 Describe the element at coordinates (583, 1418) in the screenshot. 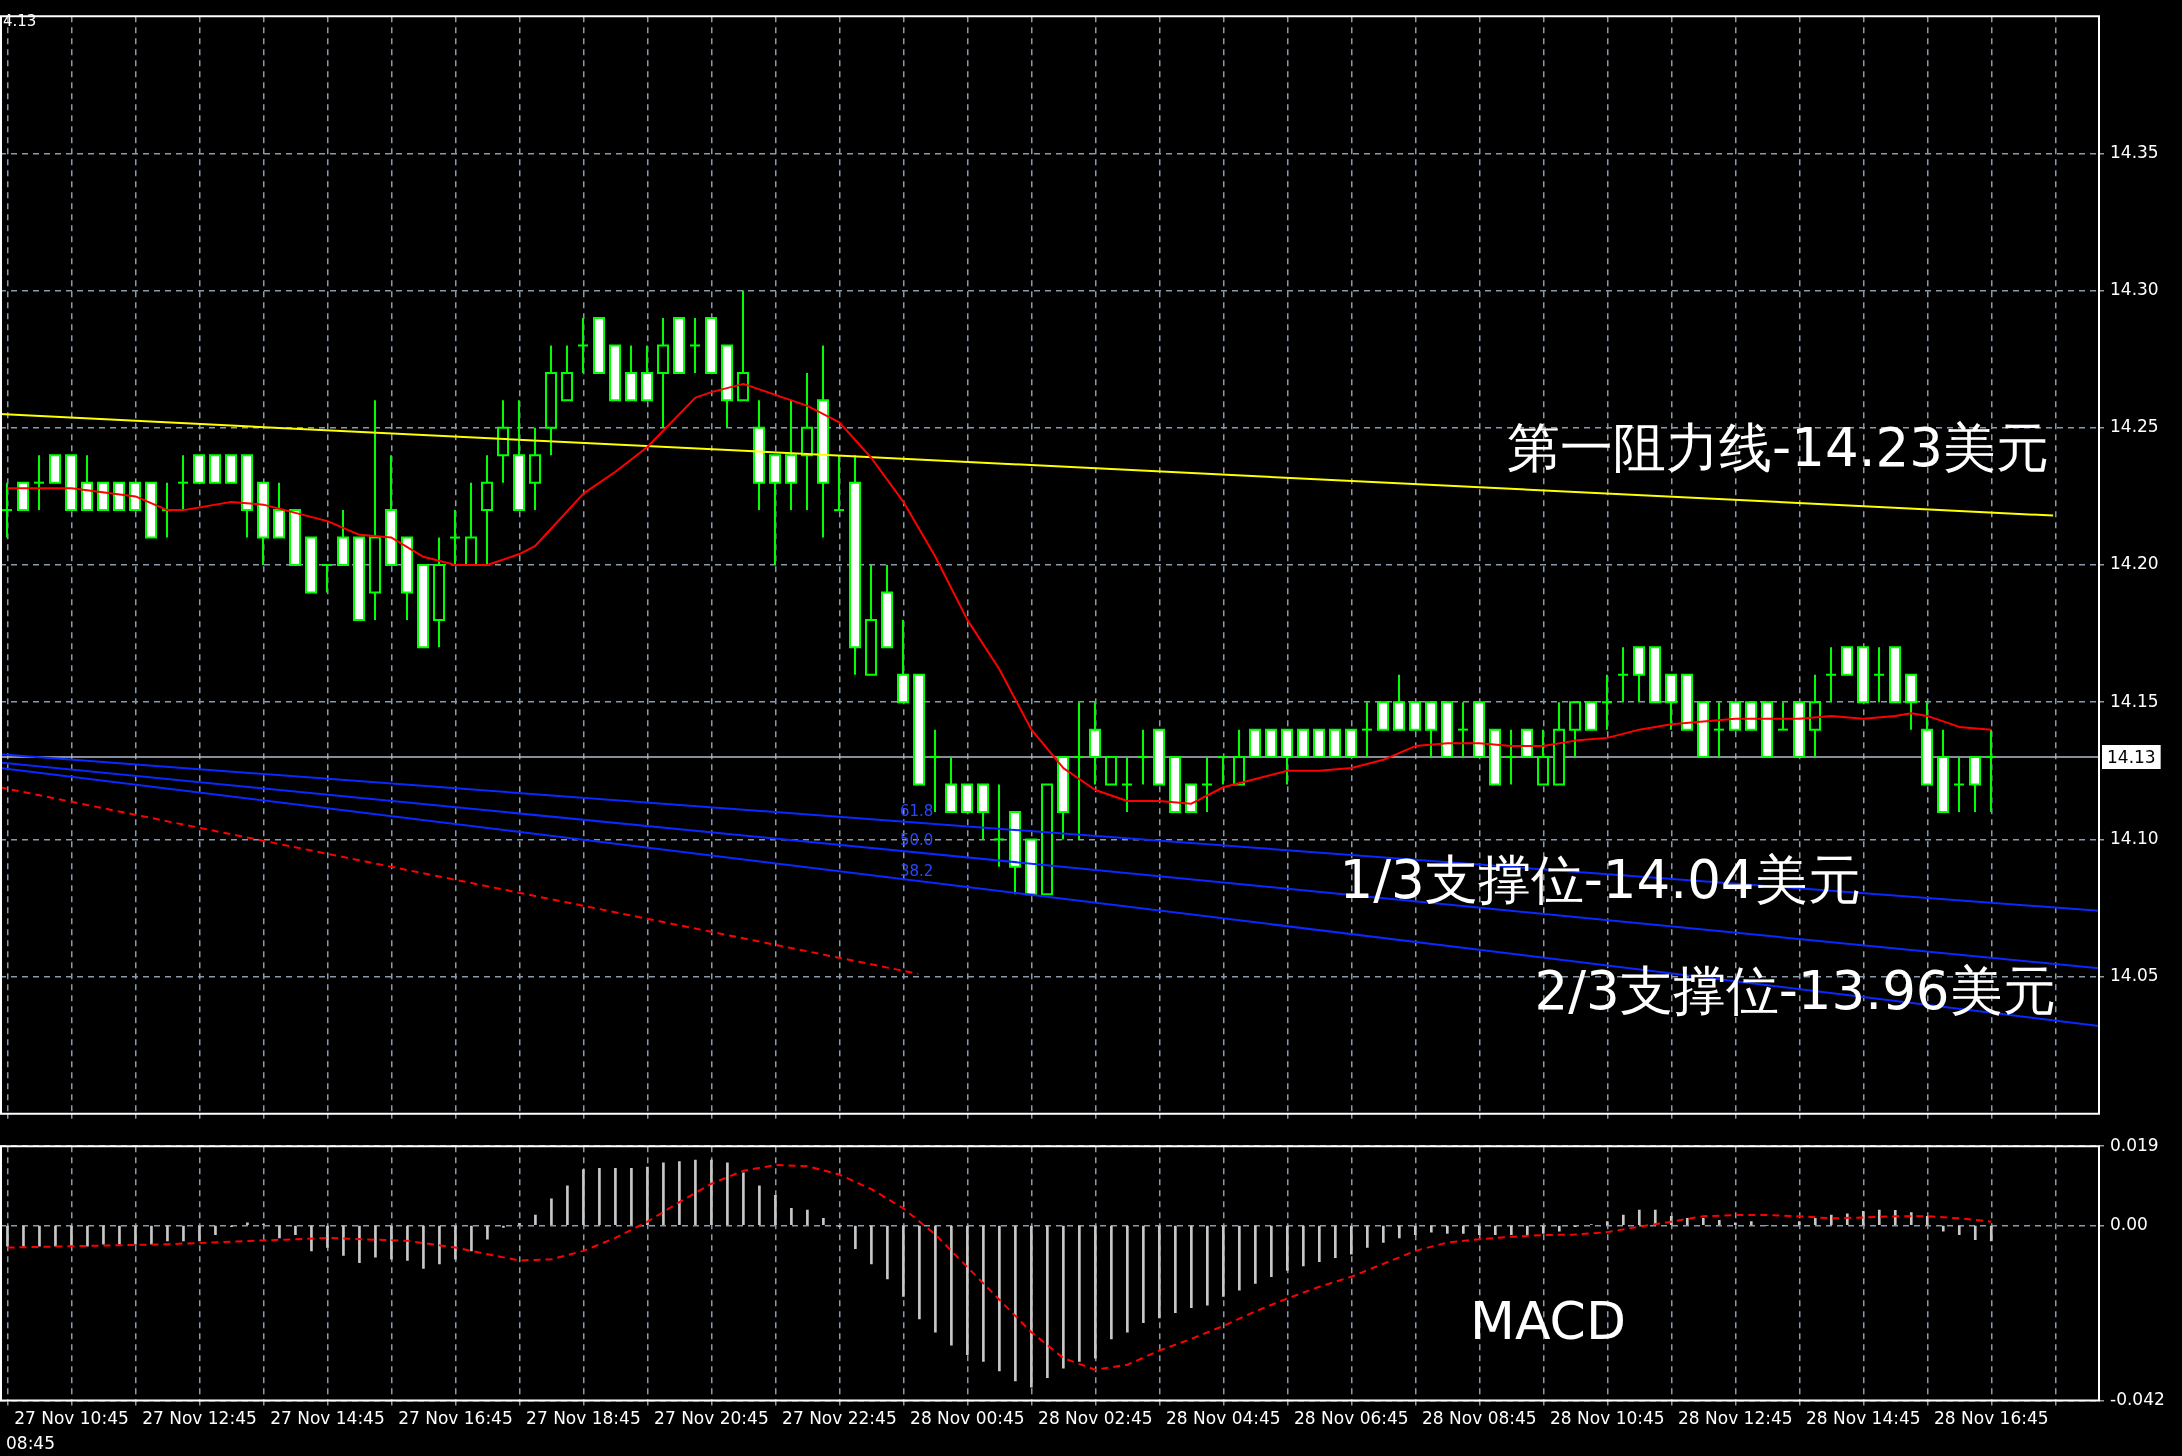

I see `x-tick-label: 27 Nov 18:45` at that location.